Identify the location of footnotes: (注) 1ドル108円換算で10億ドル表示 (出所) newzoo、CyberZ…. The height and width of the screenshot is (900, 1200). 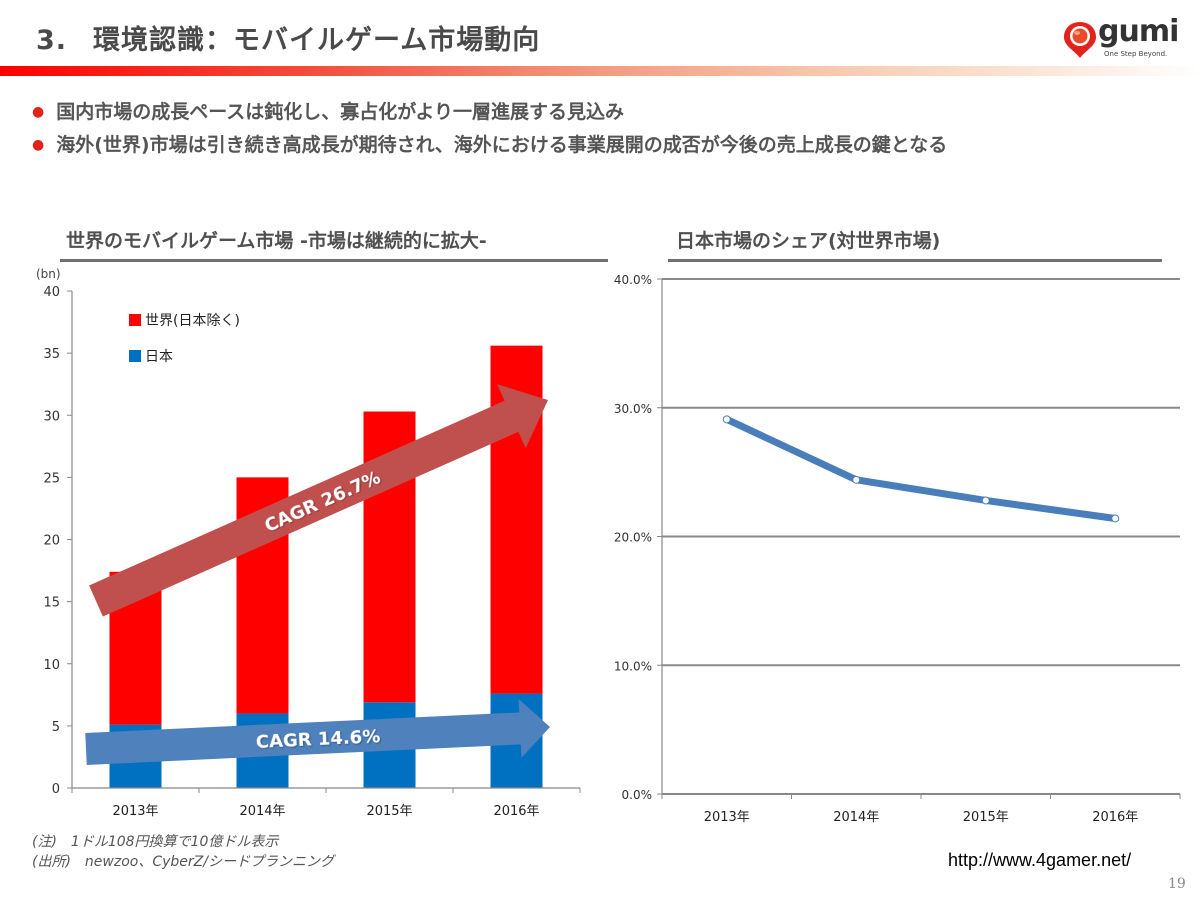
(183, 852).